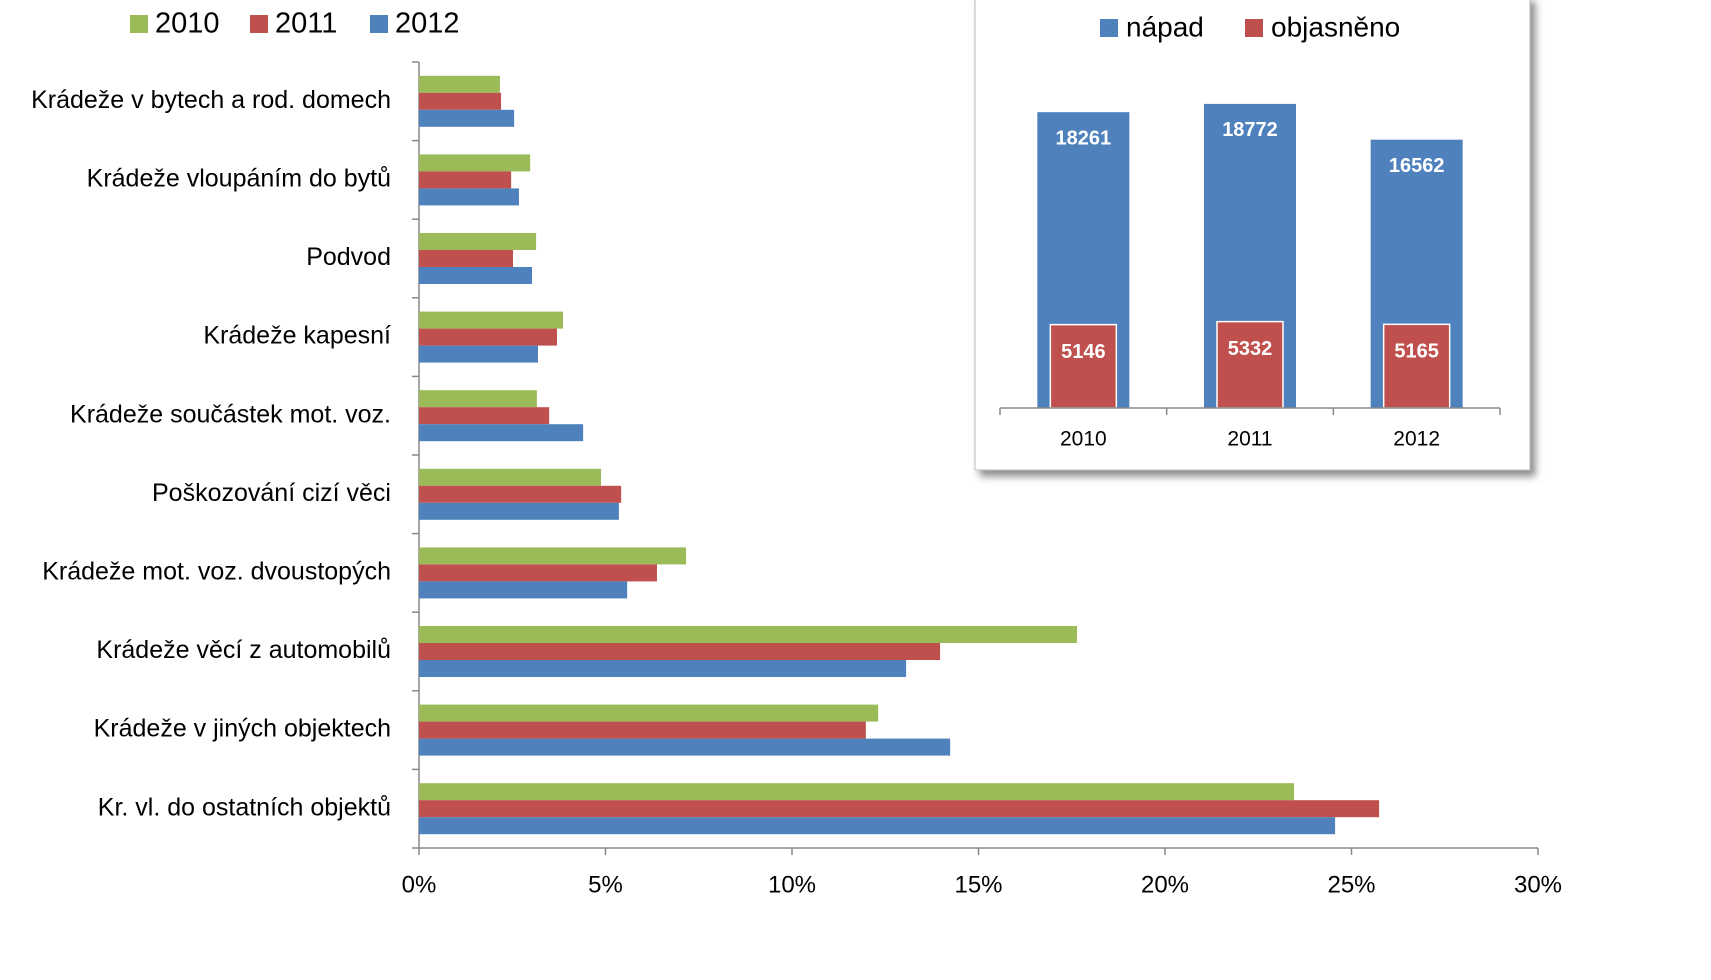 The width and height of the screenshot is (1711, 980). What do you see at coordinates (243, 650) in the screenshot?
I see `y-tick-label: Krádeže věcí z automobilů` at bounding box center [243, 650].